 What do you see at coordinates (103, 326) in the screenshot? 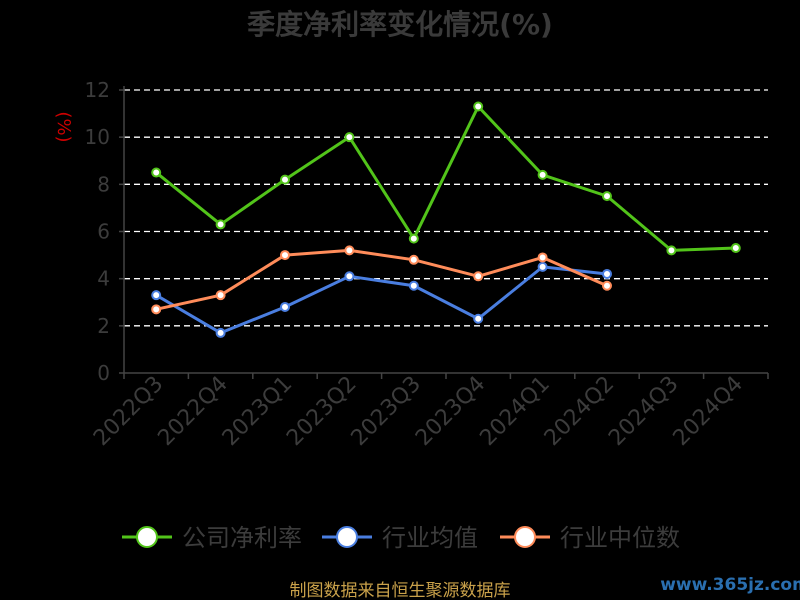
I see `y-tick-label: 2` at bounding box center [103, 326].